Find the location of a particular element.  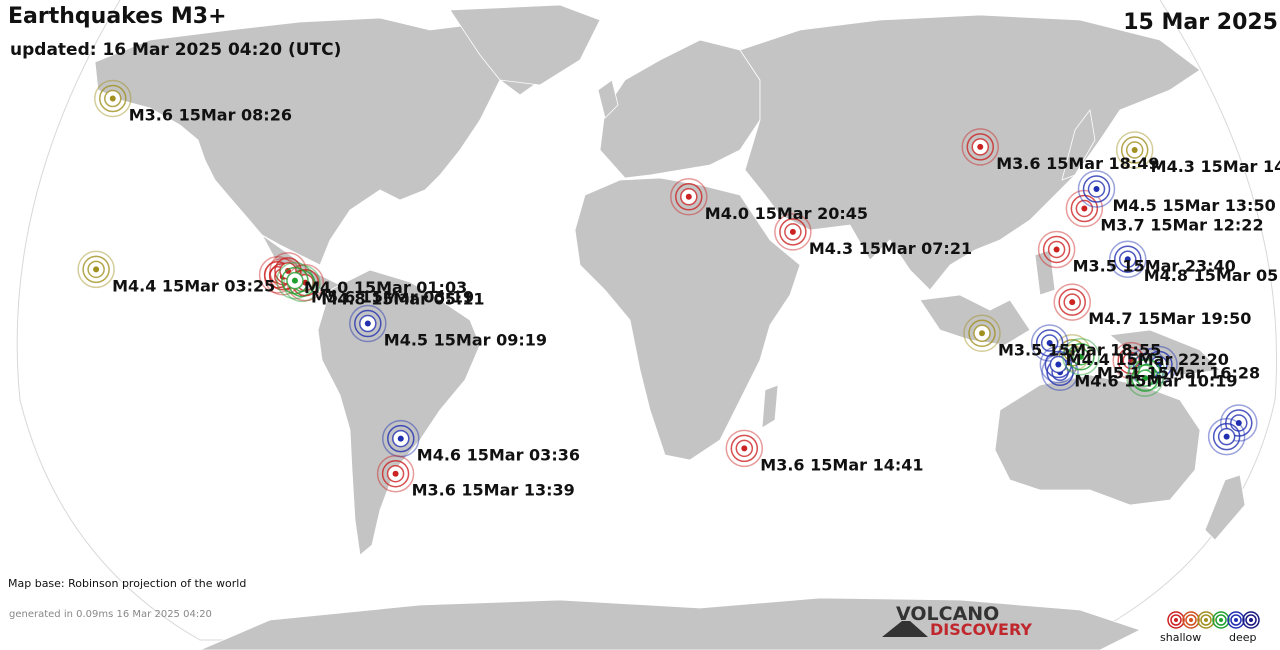

earthquake-label: M4.4 15Mar 22:20 is located at coordinates (1147, 359).